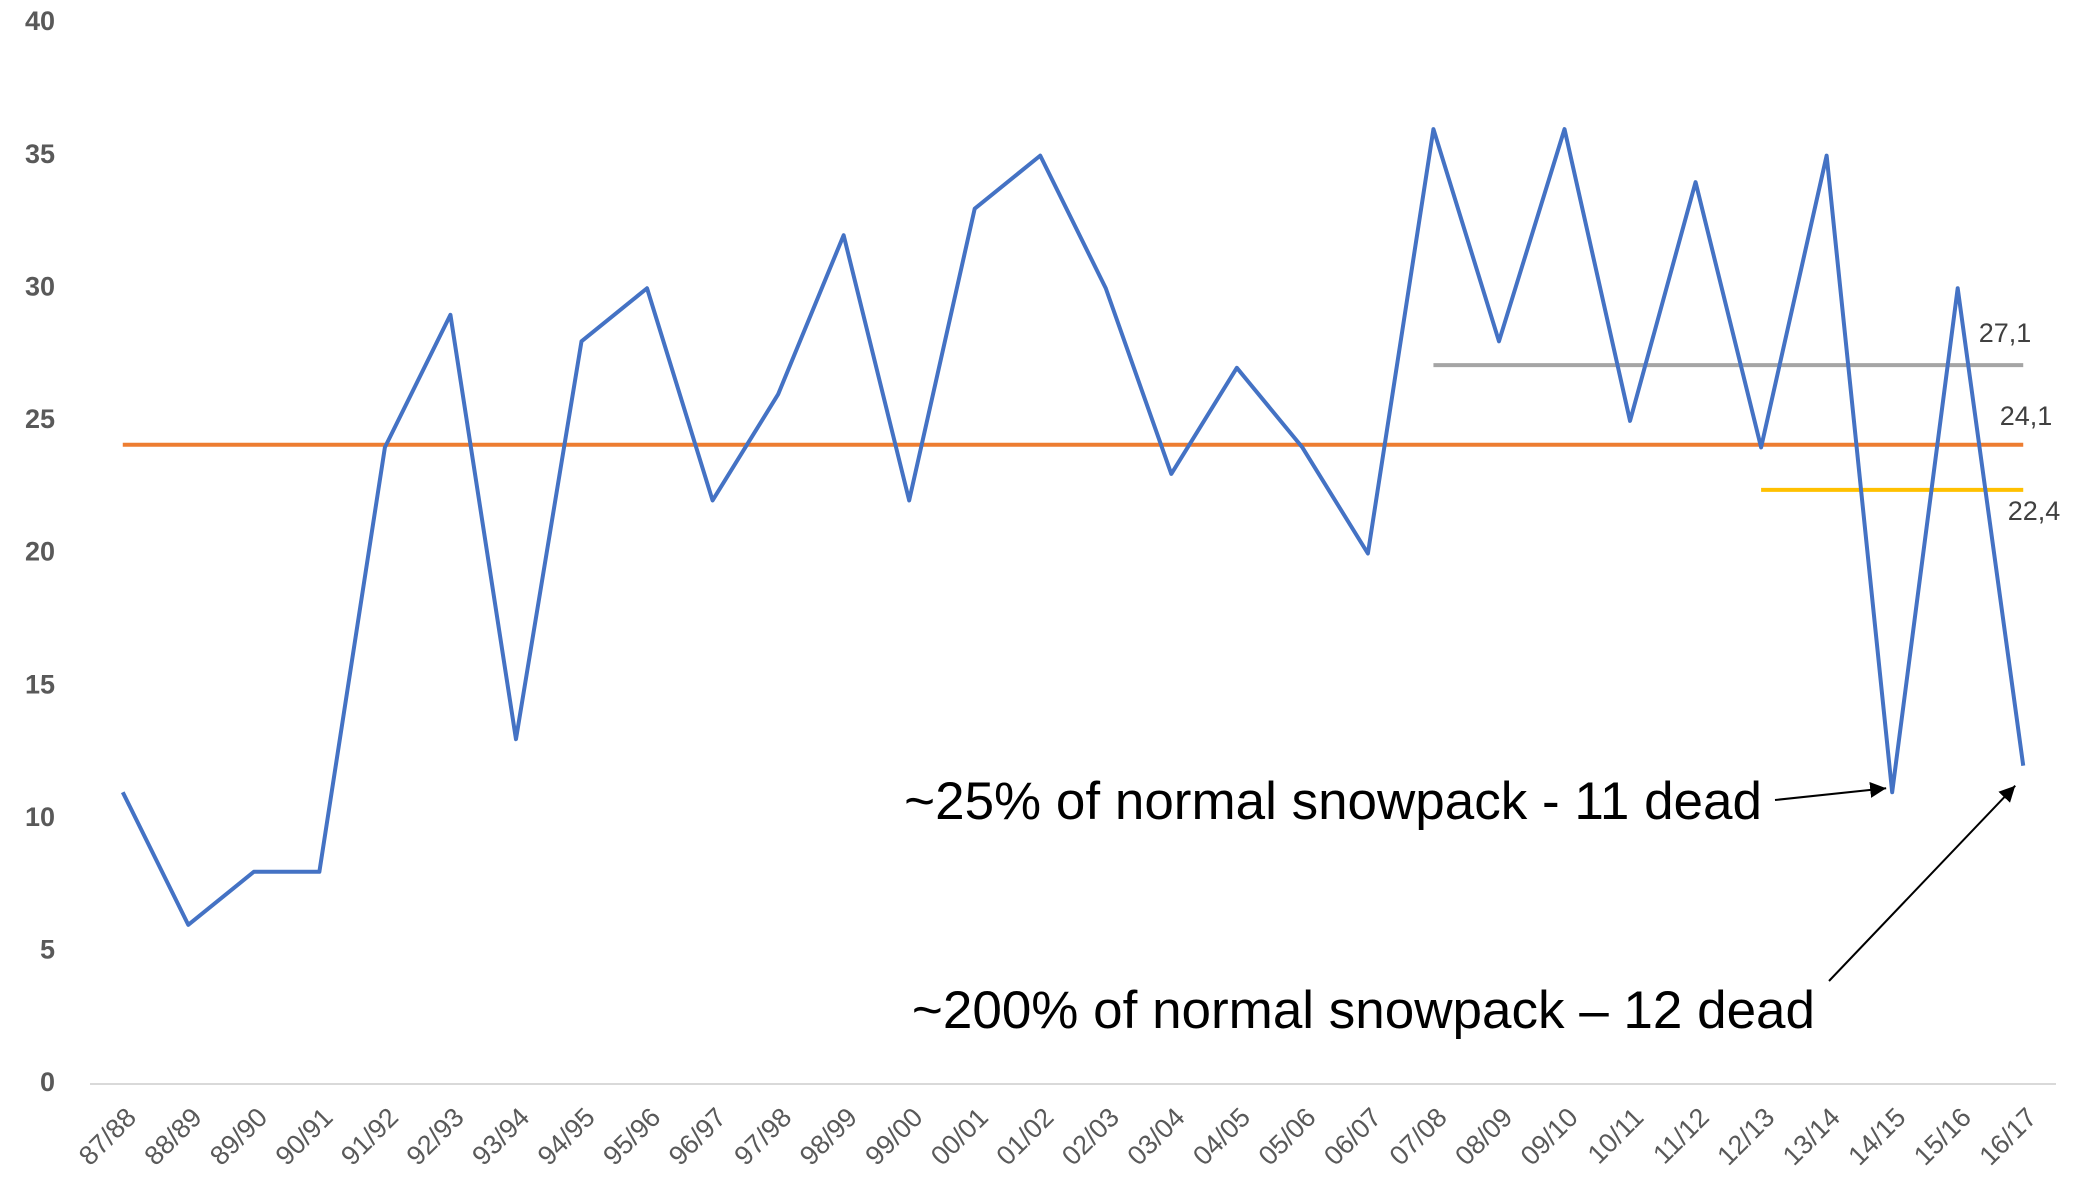 The image size is (2085, 1196). I want to click on reference-label: 22,4, so click(2034, 511).